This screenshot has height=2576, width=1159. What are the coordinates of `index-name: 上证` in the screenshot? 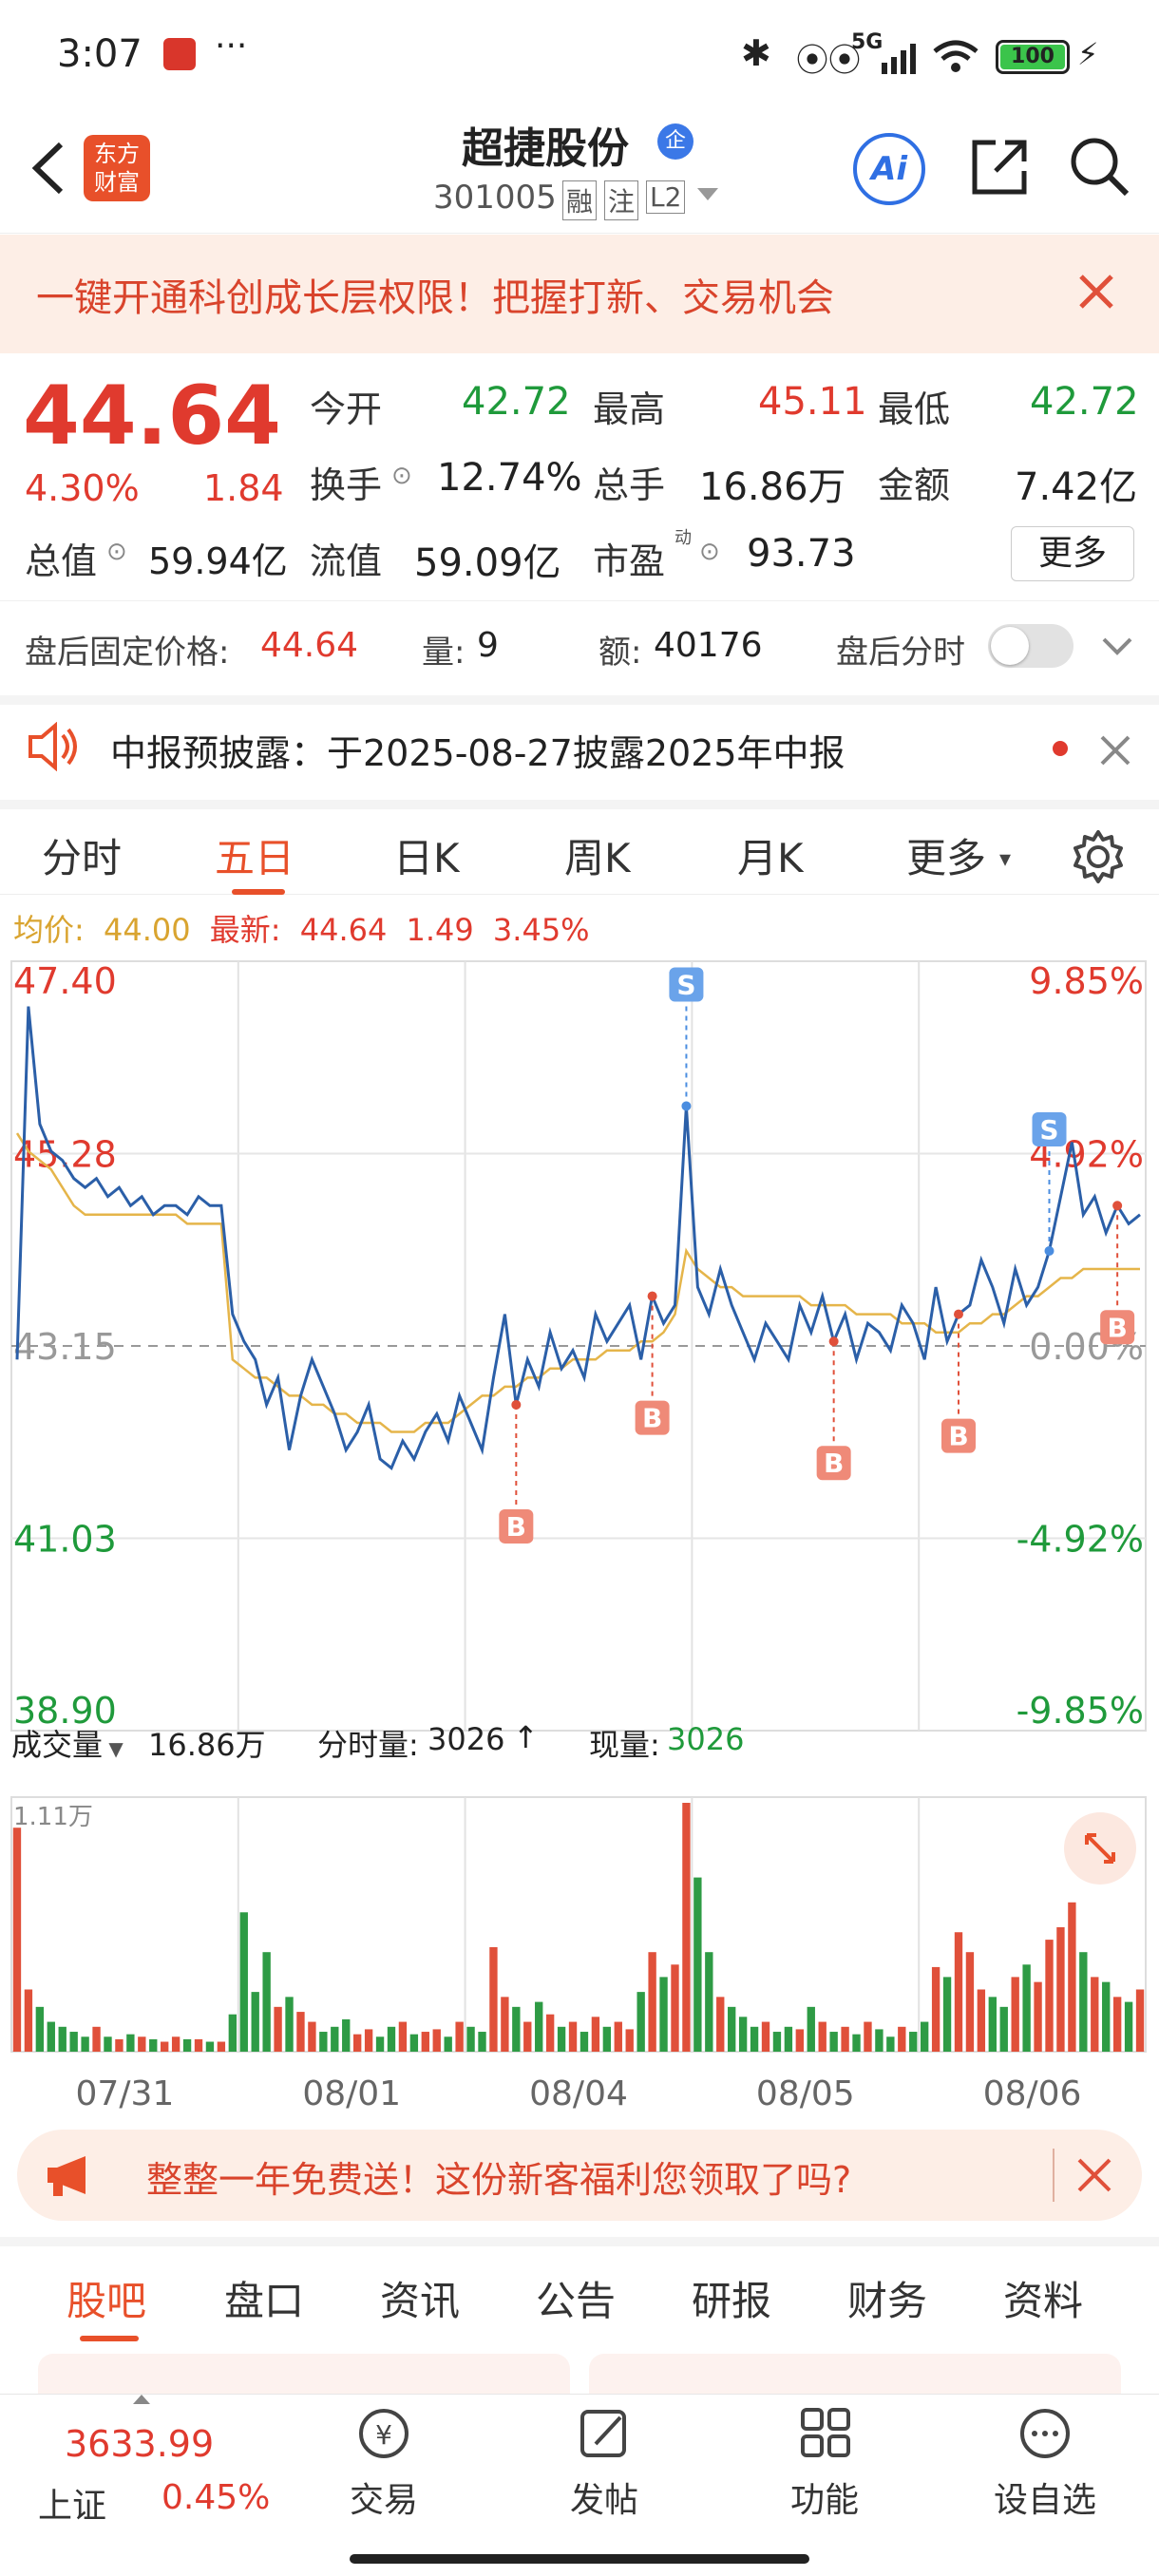 It's located at (72, 2506).